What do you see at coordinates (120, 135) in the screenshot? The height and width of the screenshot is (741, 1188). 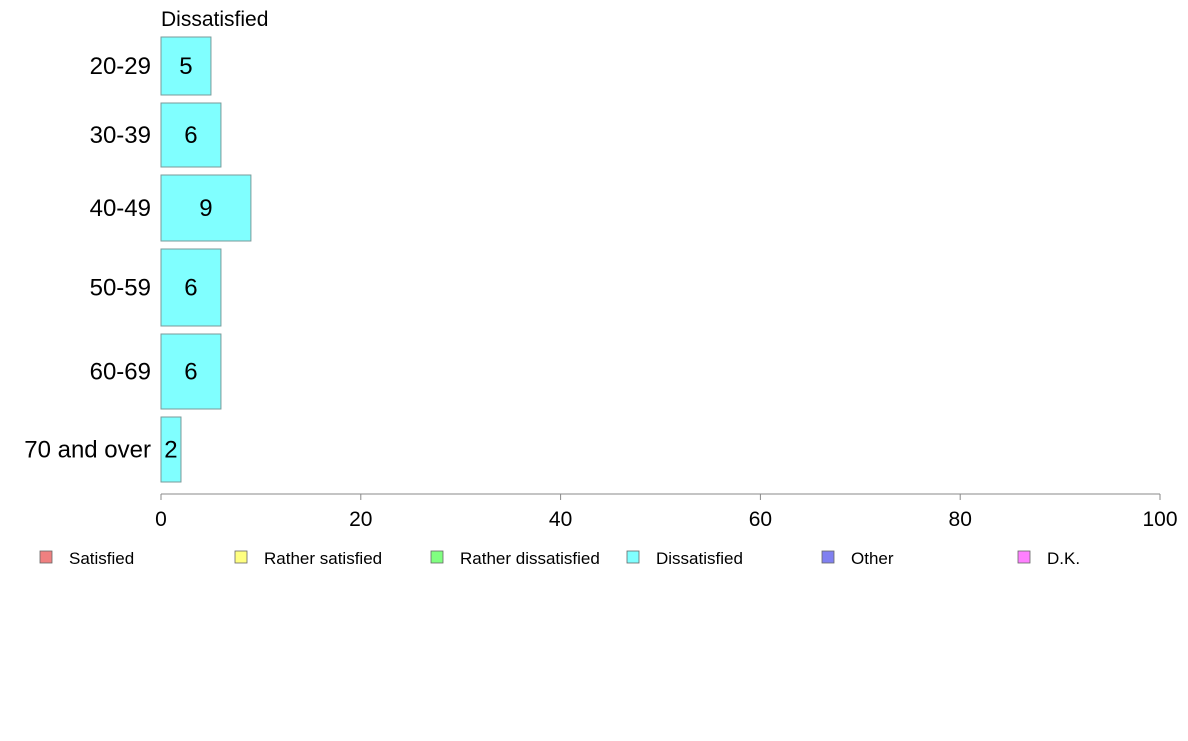 I see `category-label: 30-39` at bounding box center [120, 135].